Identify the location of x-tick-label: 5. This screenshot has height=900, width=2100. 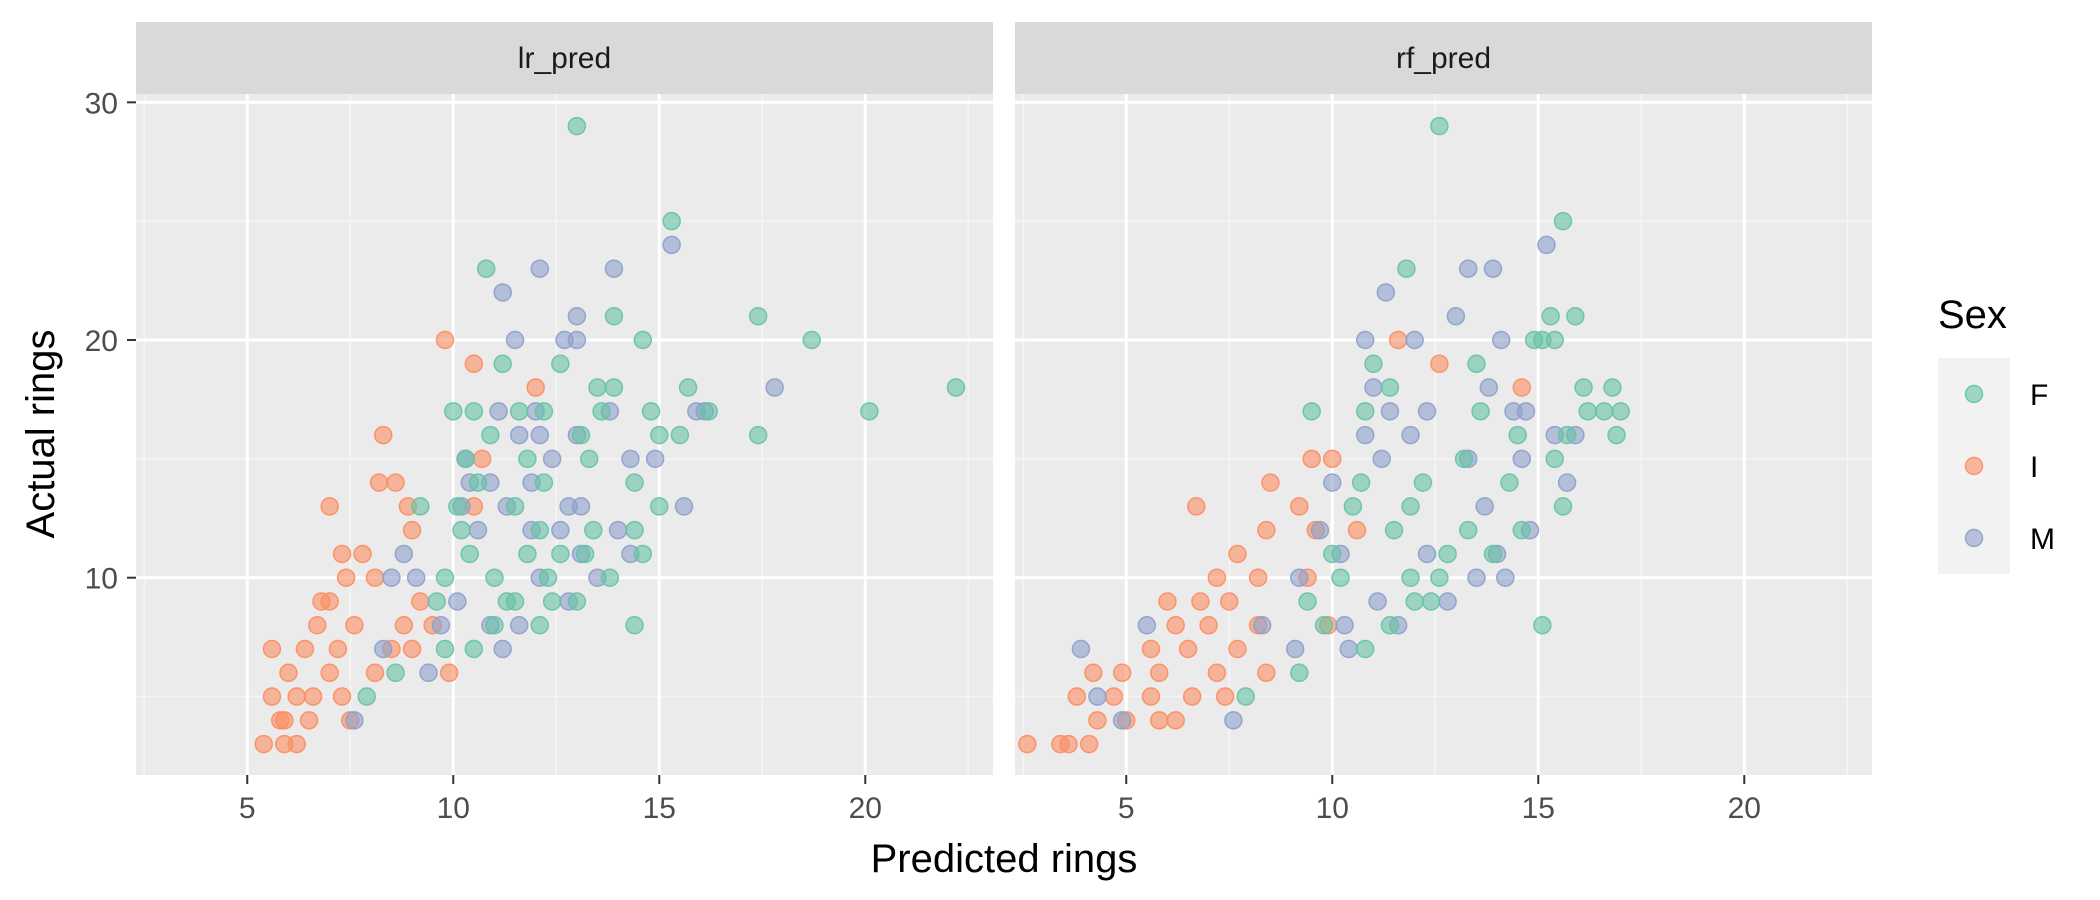
(247, 808).